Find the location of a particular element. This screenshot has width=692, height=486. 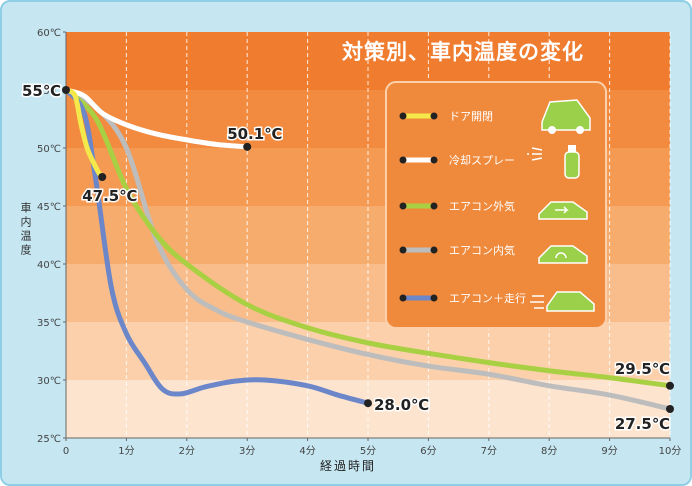

car-door-open-icon is located at coordinates (566, 115).